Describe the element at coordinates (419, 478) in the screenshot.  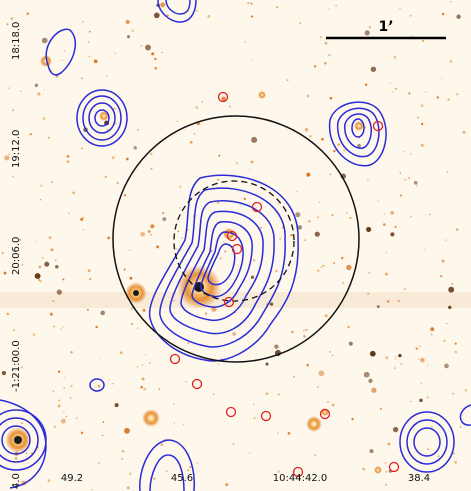
I see `ra-label: 38.4` at that location.